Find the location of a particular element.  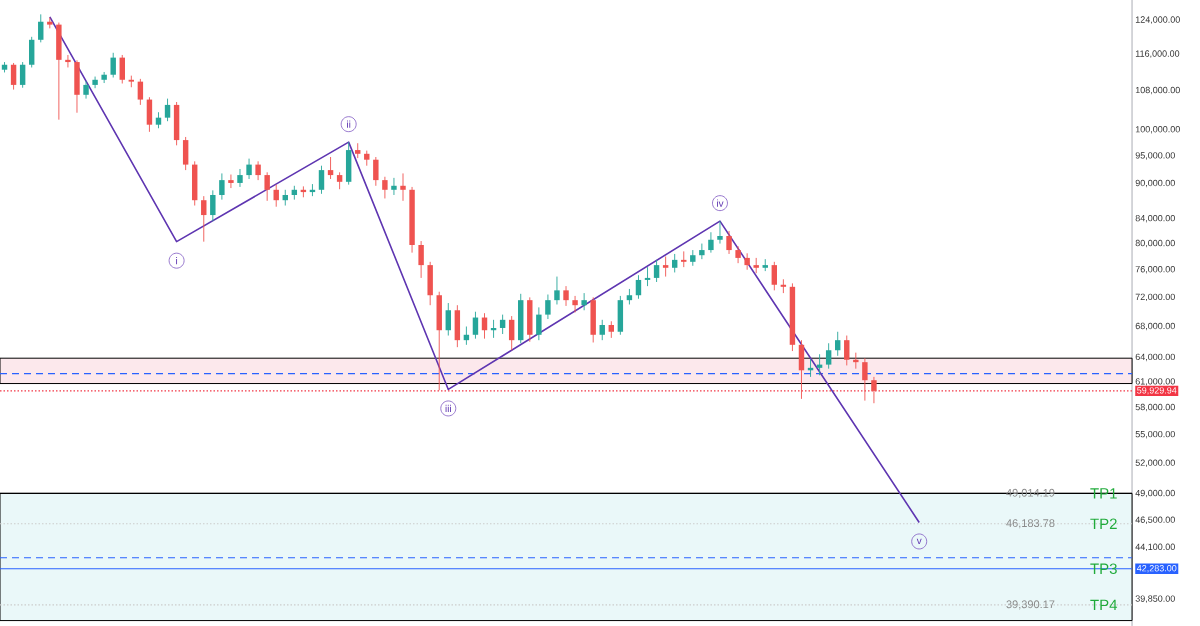

y-tick-label: 72,000.00 is located at coordinates (1155, 297).